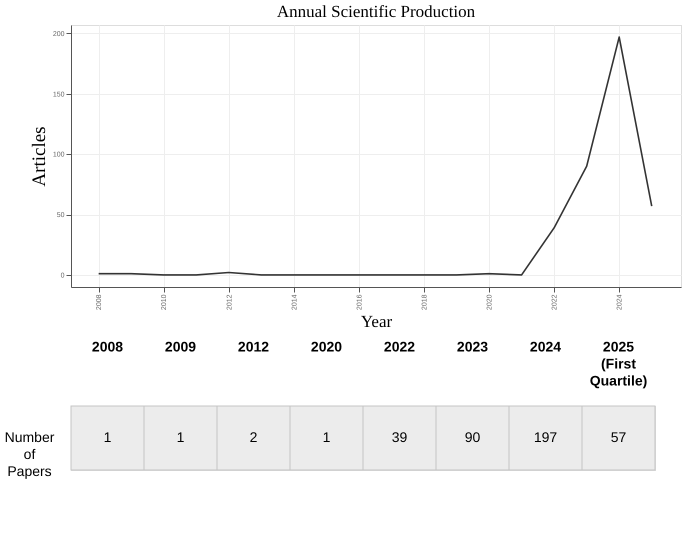 The height and width of the screenshot is (545, 686). What do you see at coordinates (619, 363) in the screenshot?
I see `x-tick-label: 2025 (First Quartile)` at bounding box center [619, 363].